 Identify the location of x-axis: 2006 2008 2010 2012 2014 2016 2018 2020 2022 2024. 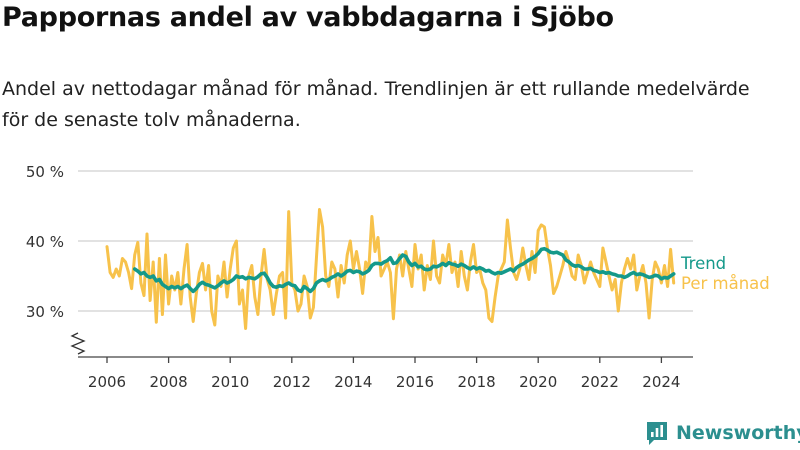
(381, 361).